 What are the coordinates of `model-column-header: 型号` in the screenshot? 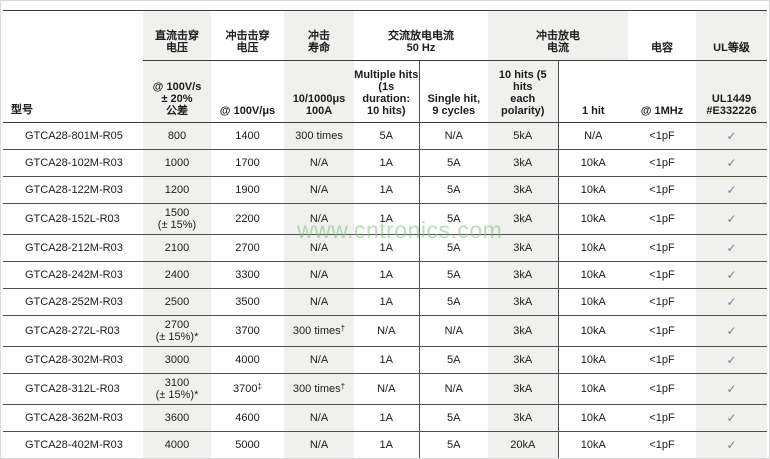 It's located at (73, 66).